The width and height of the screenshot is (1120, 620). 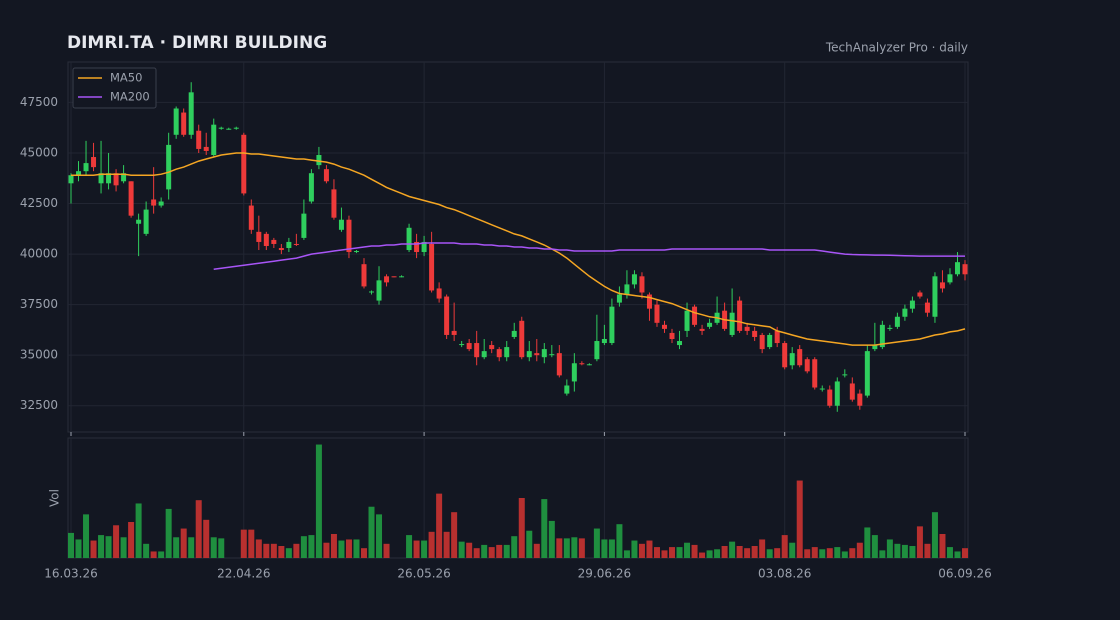 What do you see at coordinates (39, 405) in the screenshot?
I see `y-tick-label: 32500` at bounding box center [39, 405].